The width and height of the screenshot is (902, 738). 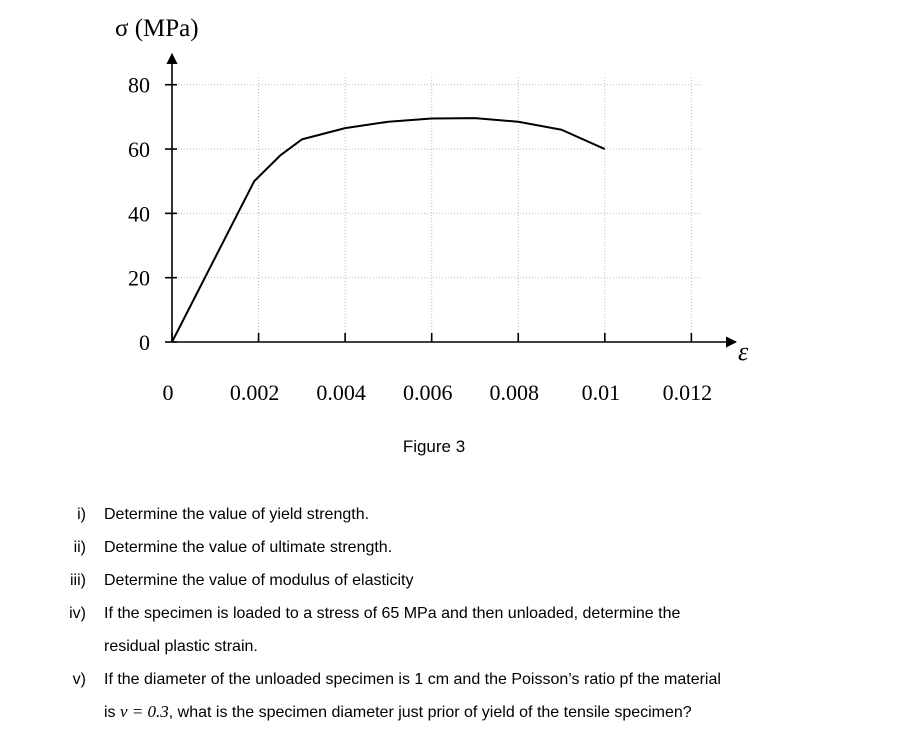 What do you see at coordinates (434, 446) in the screenshot?
I see `caption: Figure 3` at bounding box center [434, 446].